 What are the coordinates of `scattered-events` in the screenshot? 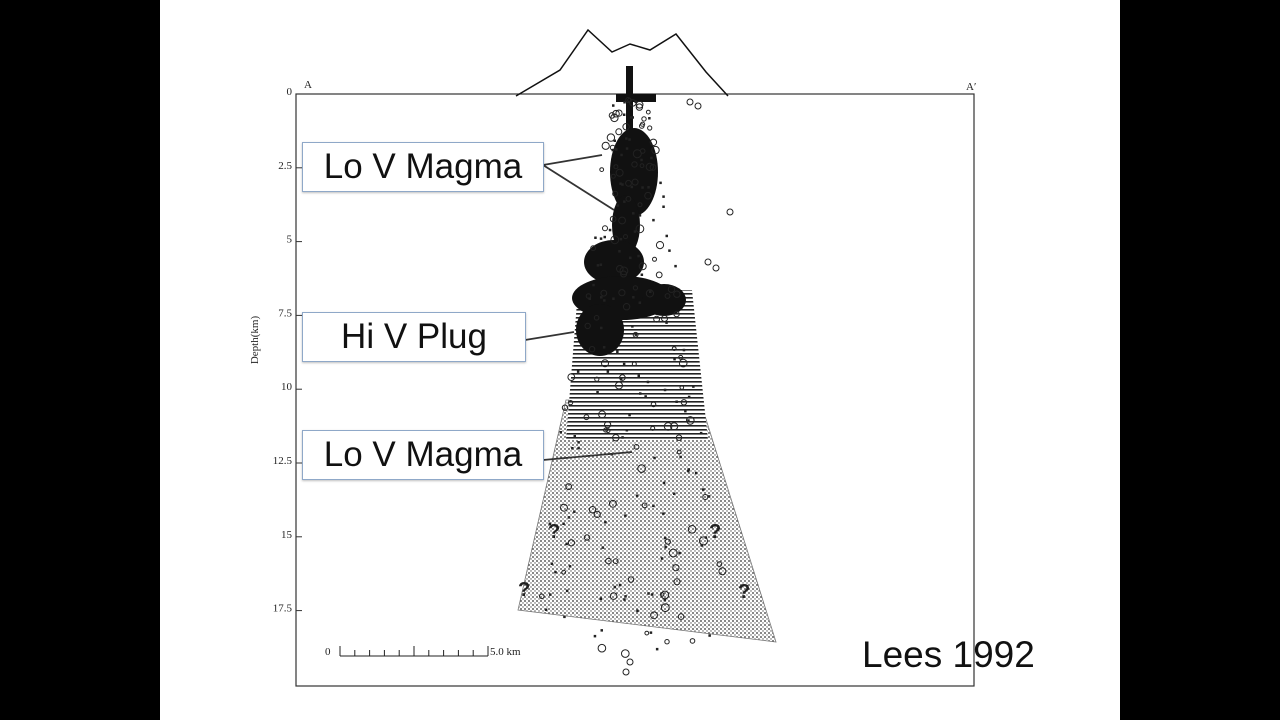 It's located at (636, 386).